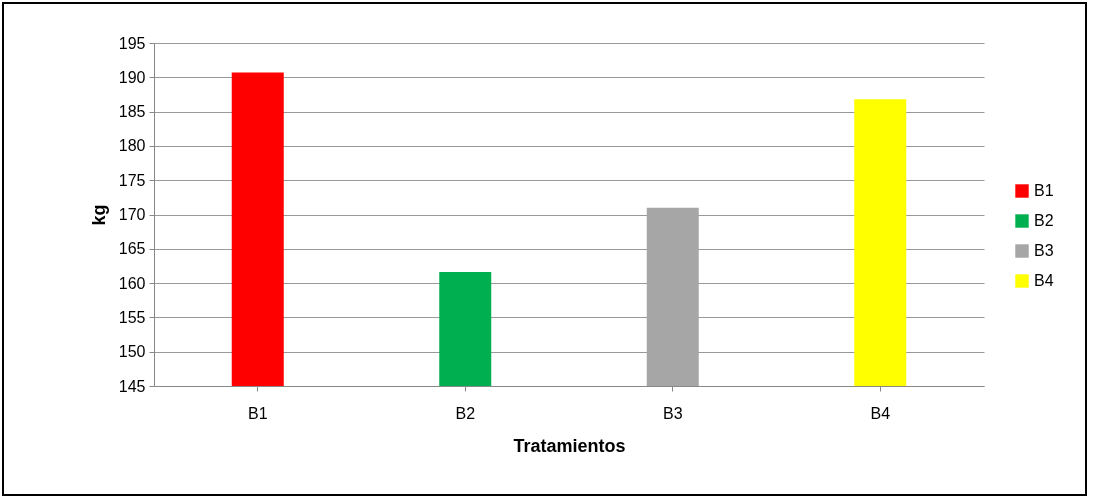 The width and height of the screenshot is (1093, 502). I want to click on y-tick-label: 175, so click(132, 180).